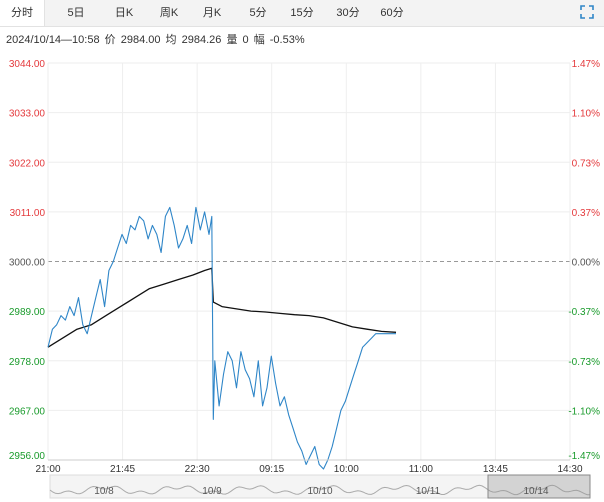 Image resolution: width=604 pixels, height=502 pixels. I want to click on y-tick-label-right: 0.73%, so click(586, 163).